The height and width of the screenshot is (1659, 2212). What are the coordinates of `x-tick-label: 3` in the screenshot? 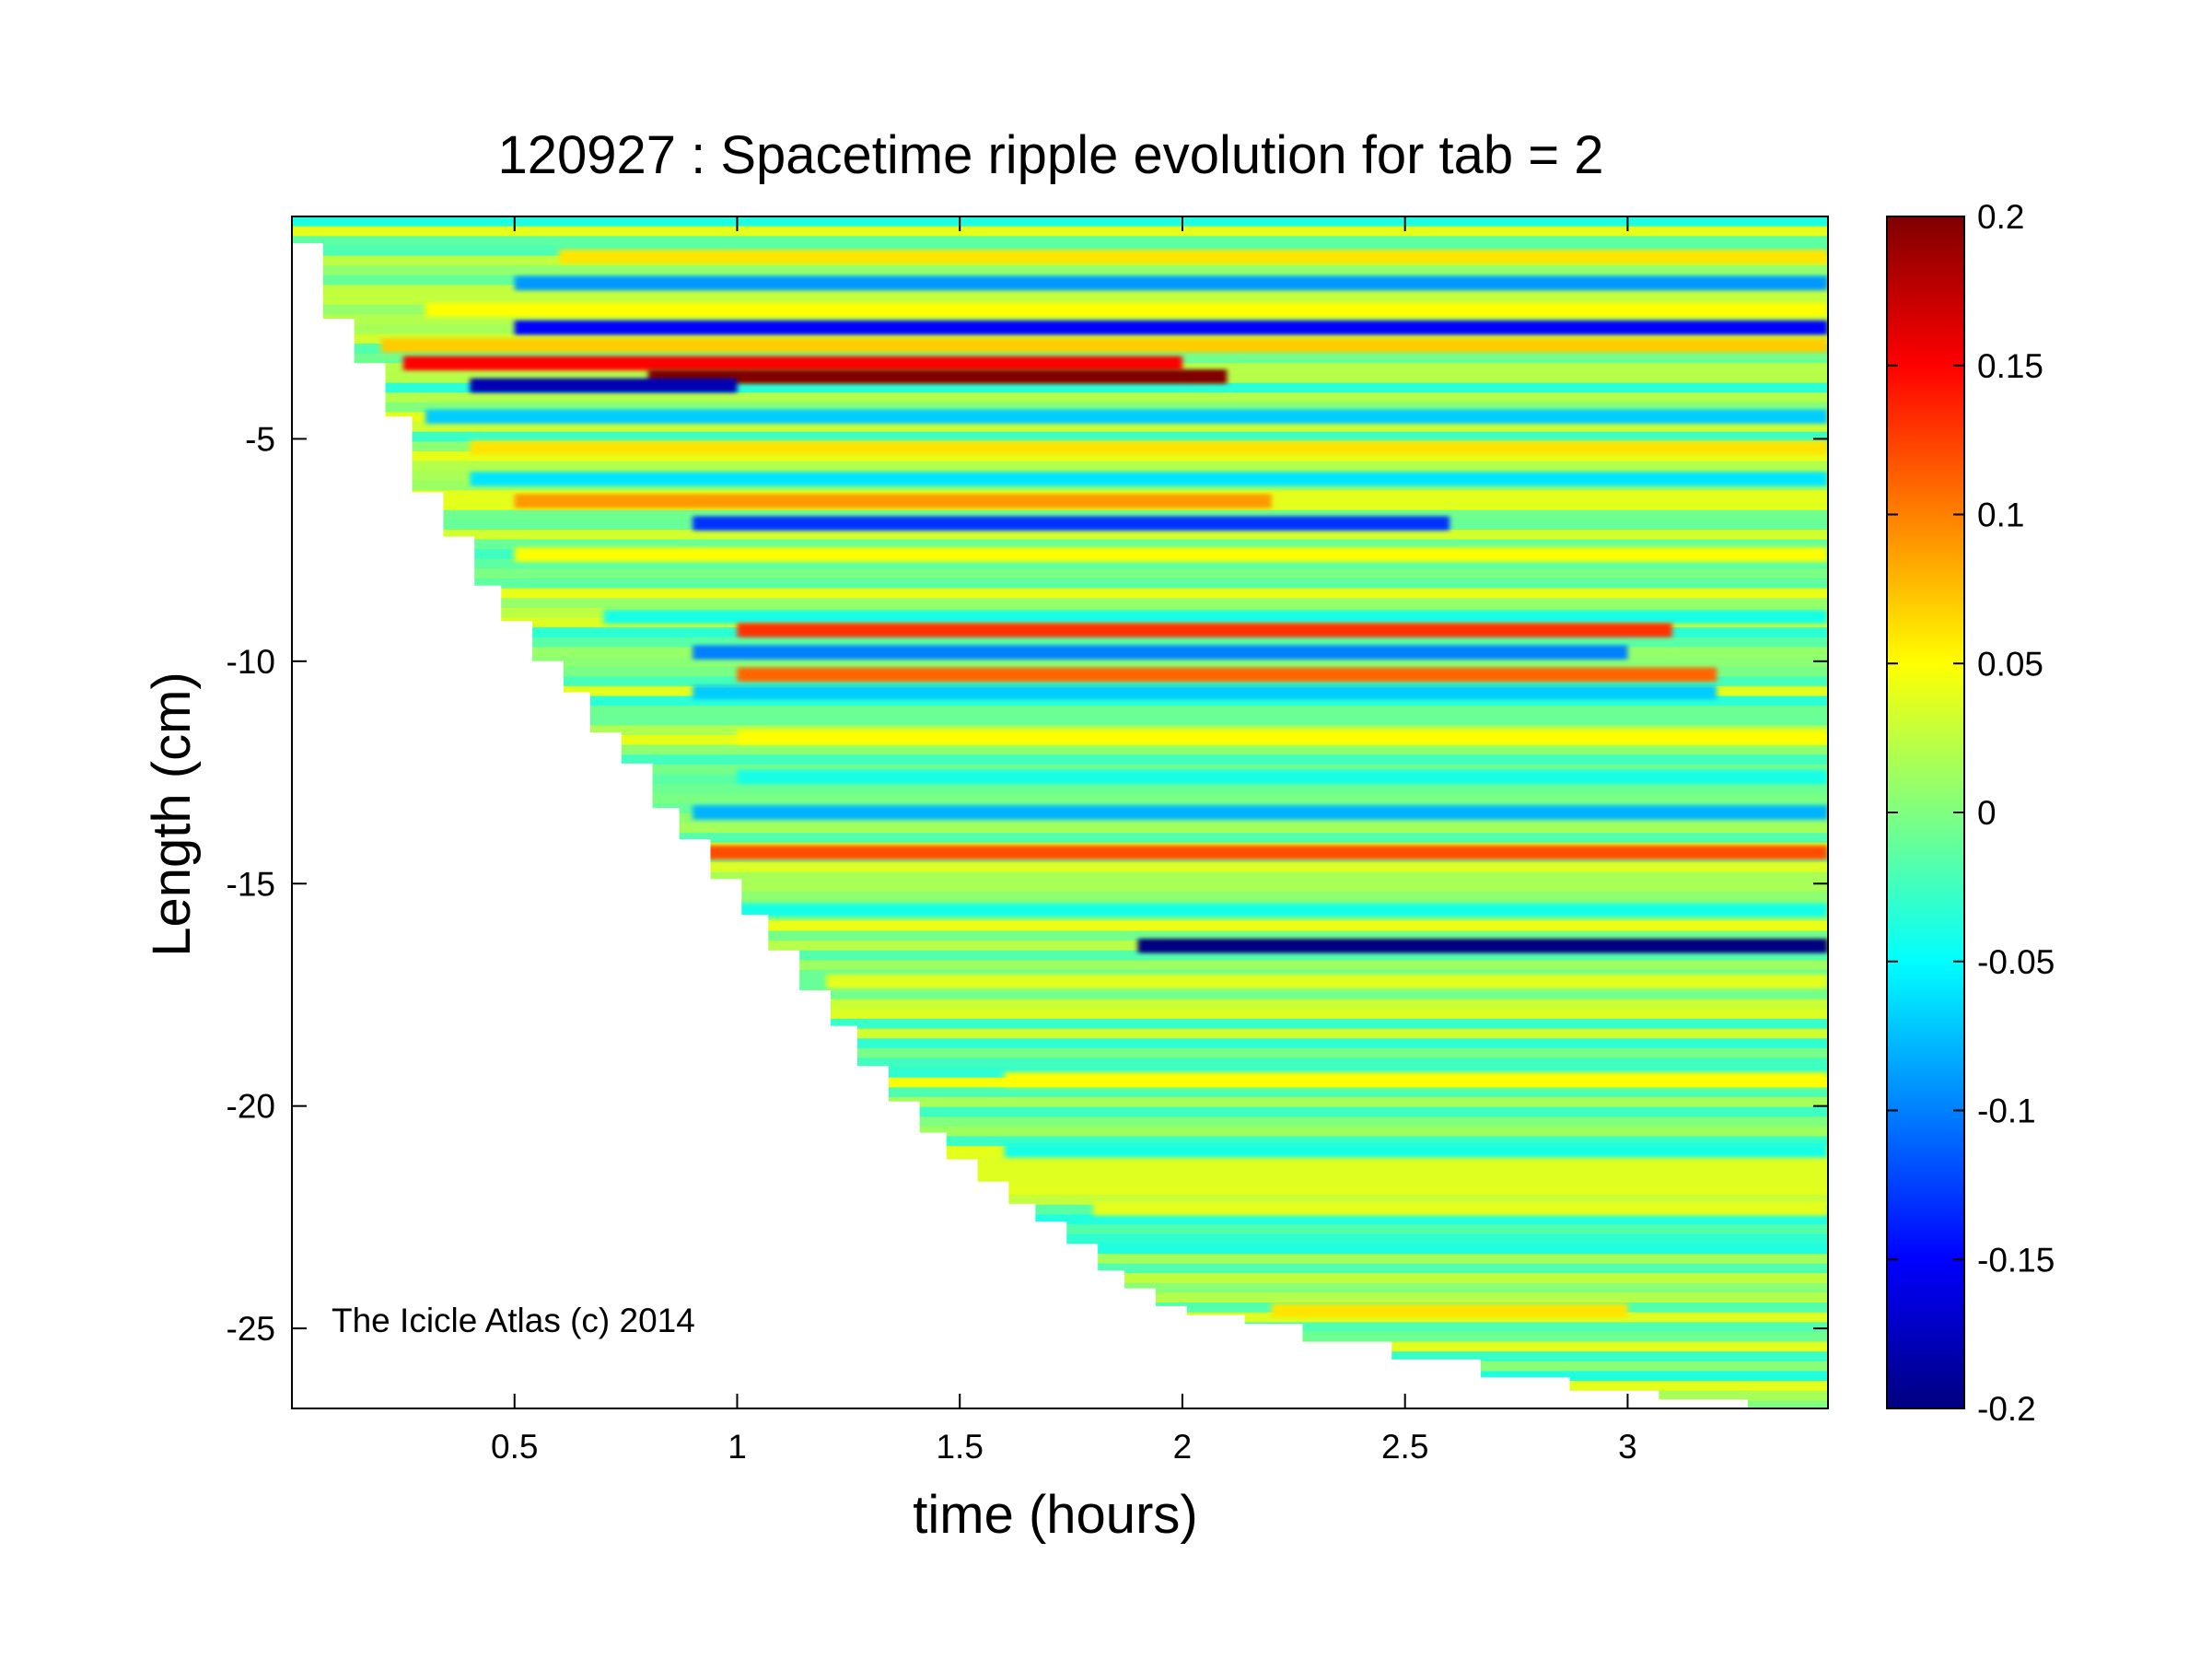 It's located at (1628, 1447).